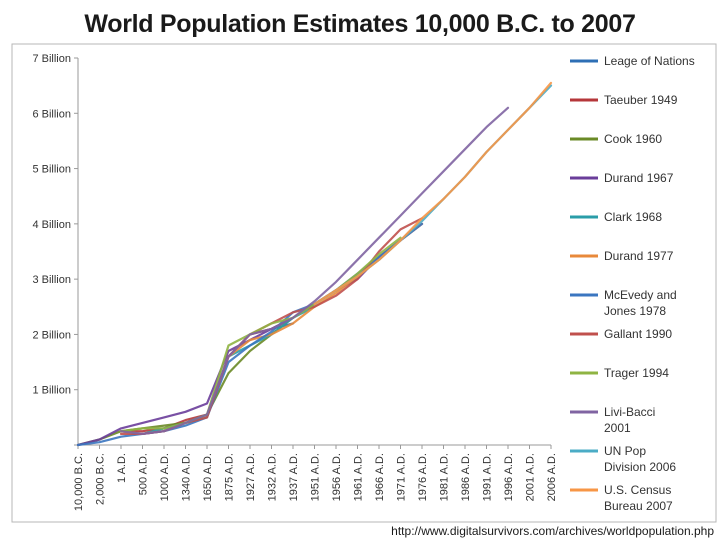 This screenshot has height=540, width=720. I want to click on x-tick-label: 1956 A.D., so click(337, 477).